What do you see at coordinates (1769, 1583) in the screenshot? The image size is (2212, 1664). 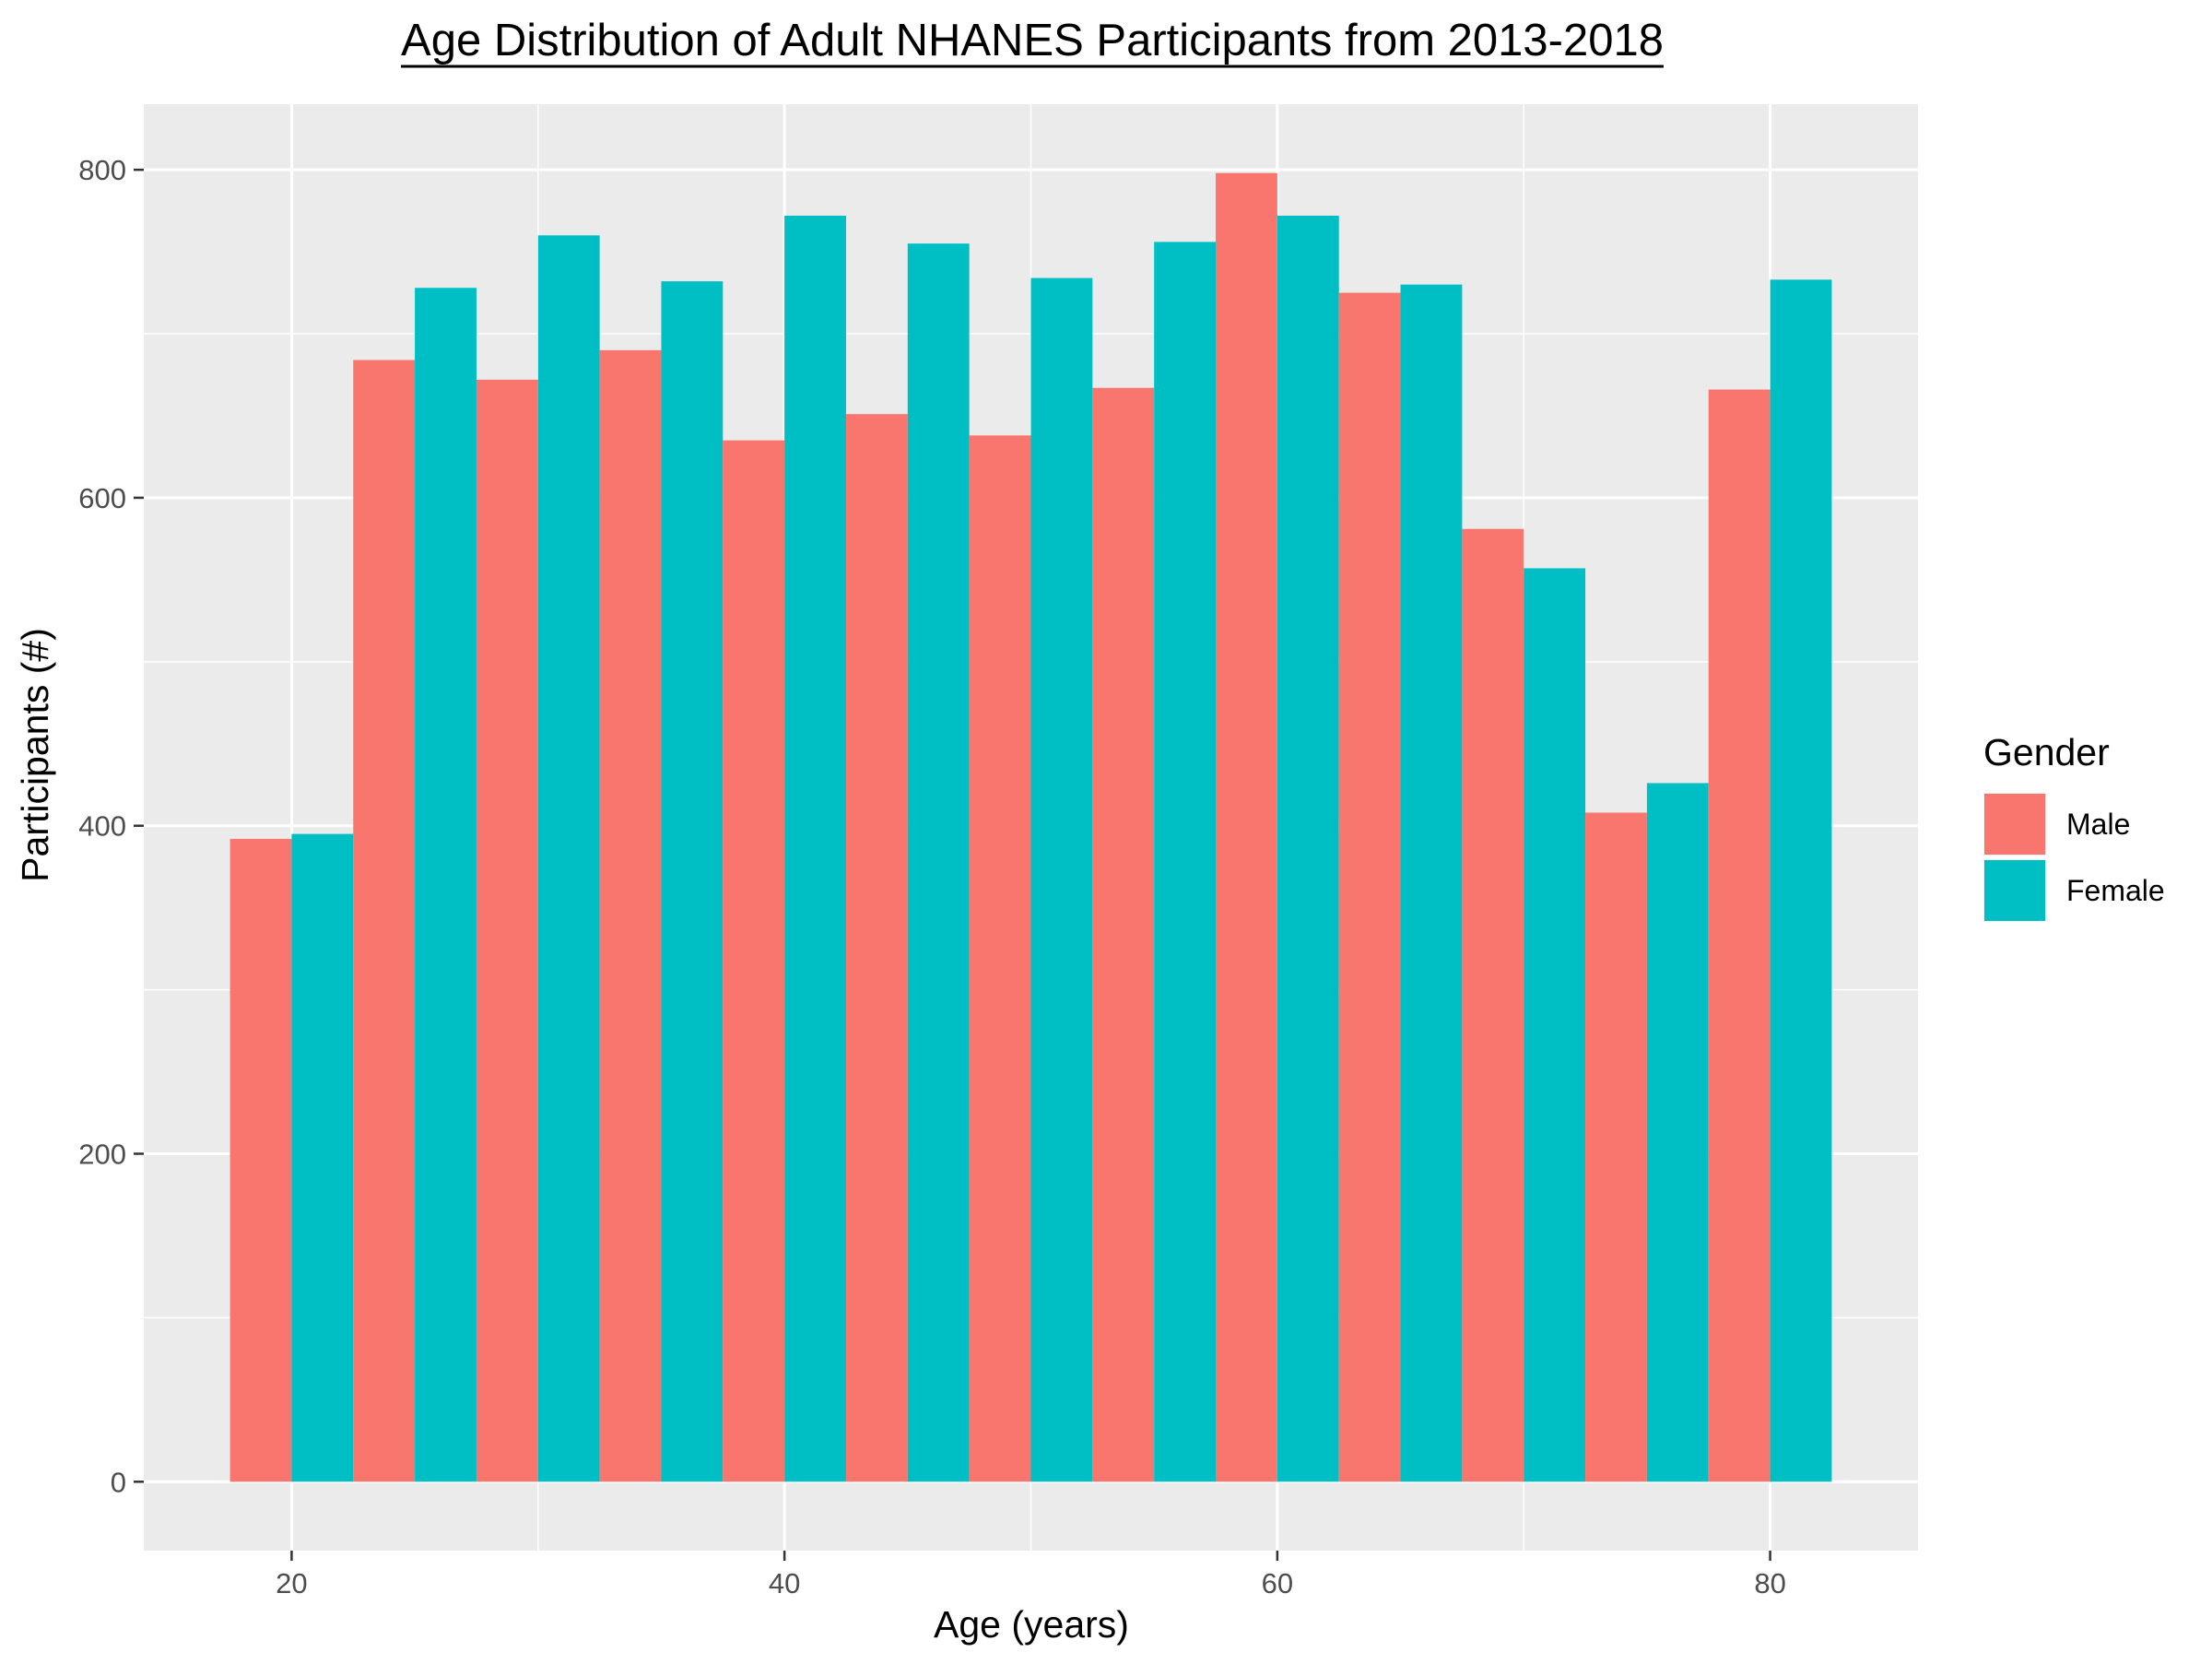 I see `x-tick-label: 80` at bounding box center [1769, 1583].